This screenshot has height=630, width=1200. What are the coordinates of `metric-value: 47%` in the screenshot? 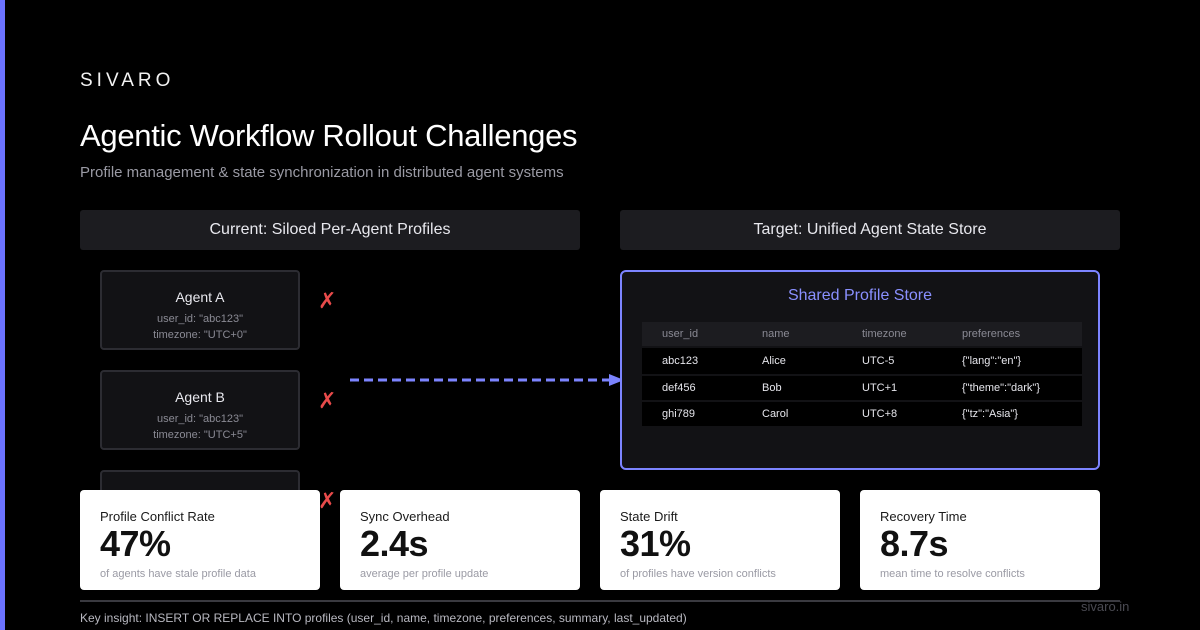 It's located at (135, 543).